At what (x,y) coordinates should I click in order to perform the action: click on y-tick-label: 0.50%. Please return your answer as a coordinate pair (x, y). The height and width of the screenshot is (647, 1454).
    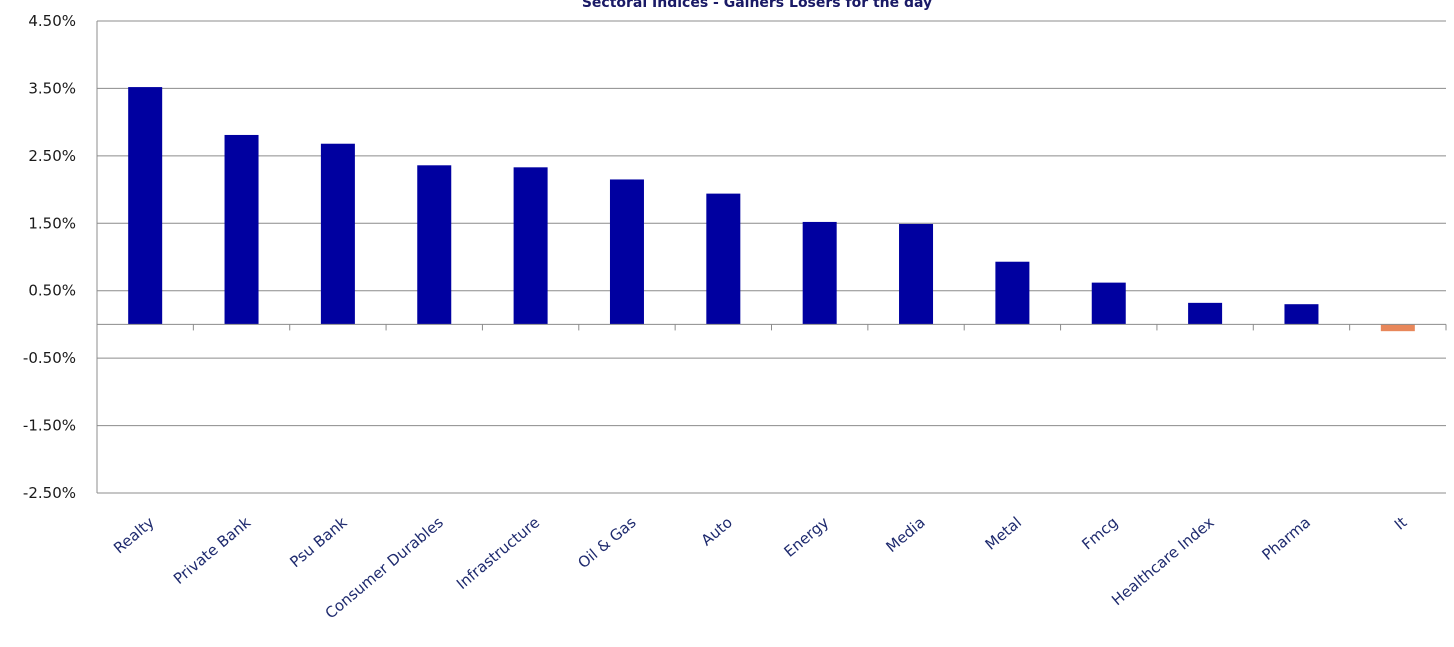
    Looking at the image, I should click on (52, 291).